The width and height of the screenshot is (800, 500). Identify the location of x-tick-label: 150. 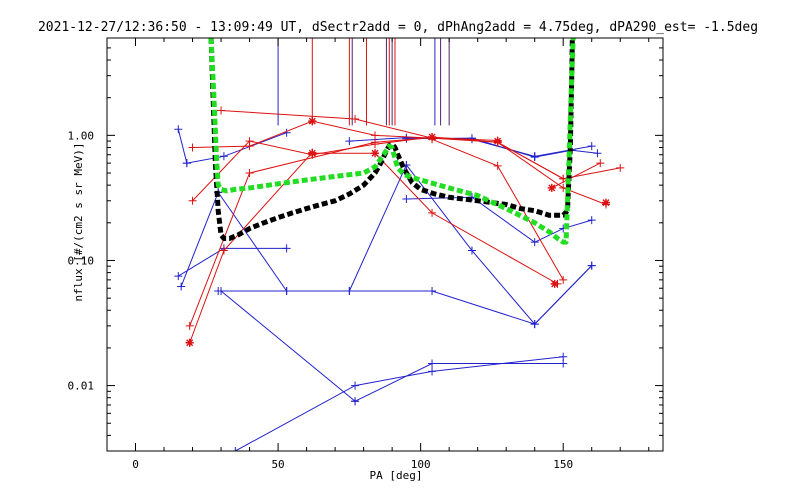
(563, 464).